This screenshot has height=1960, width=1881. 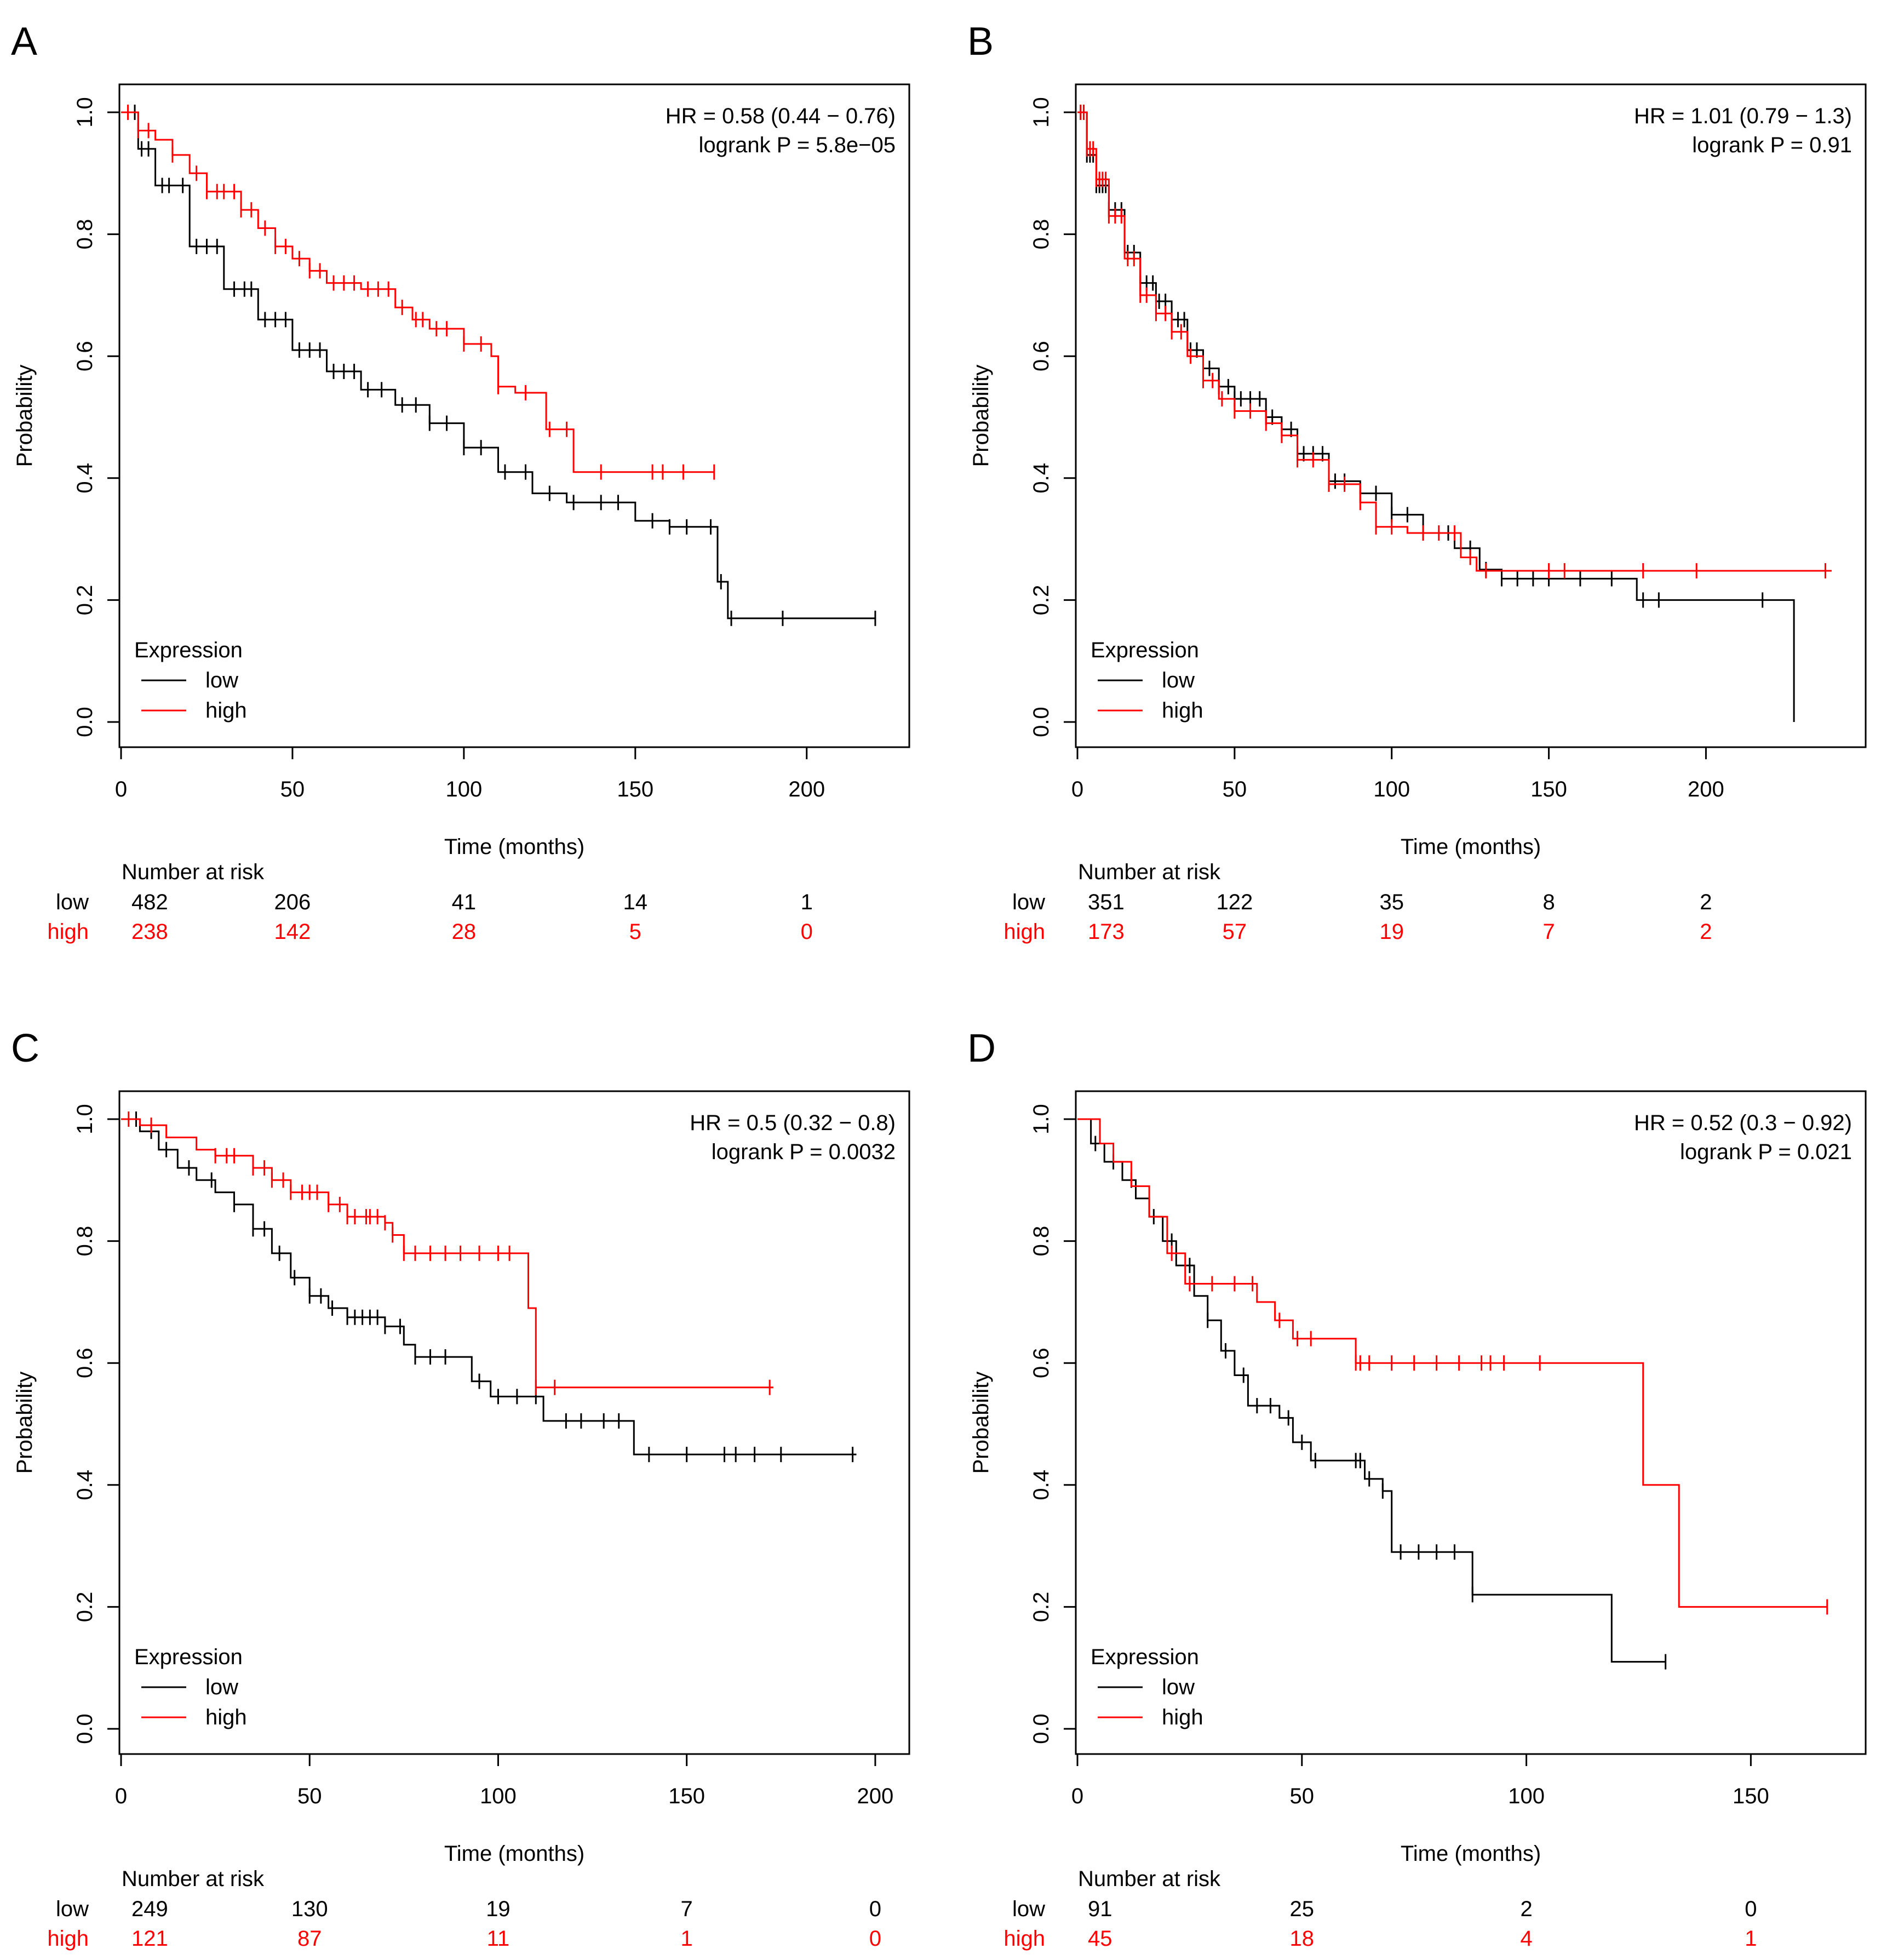 What do you see at coordinates (1041, 1363) in the screenshot?
I see `y-tick-label: 0.6` at bounding box center [1041, 1363].